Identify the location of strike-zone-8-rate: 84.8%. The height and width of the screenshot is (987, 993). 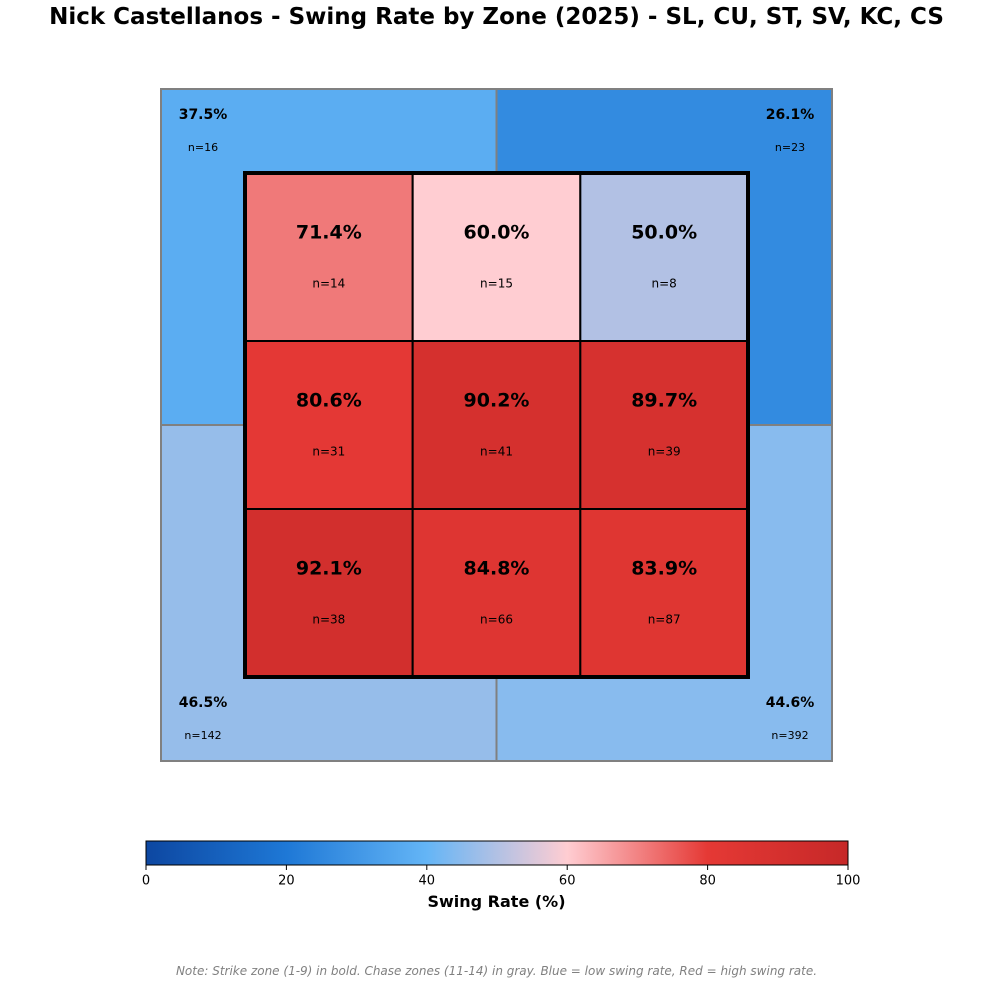
(497, 569).